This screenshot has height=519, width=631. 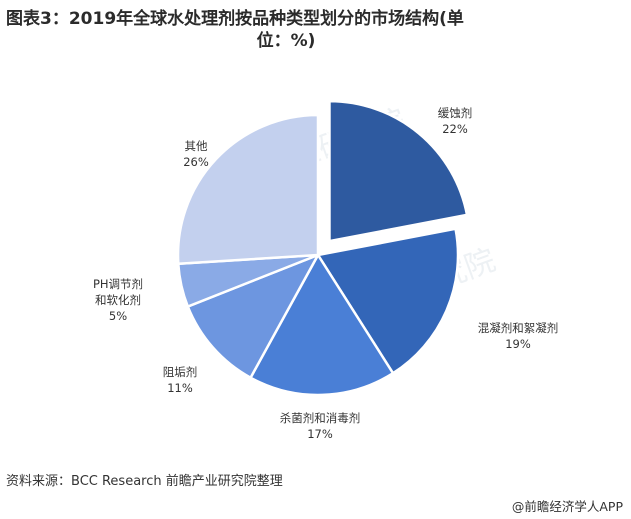 I want to click on source-note: 资料来源：BCC Research 前瞻产业研究院整理, so click(x=144, y=481).